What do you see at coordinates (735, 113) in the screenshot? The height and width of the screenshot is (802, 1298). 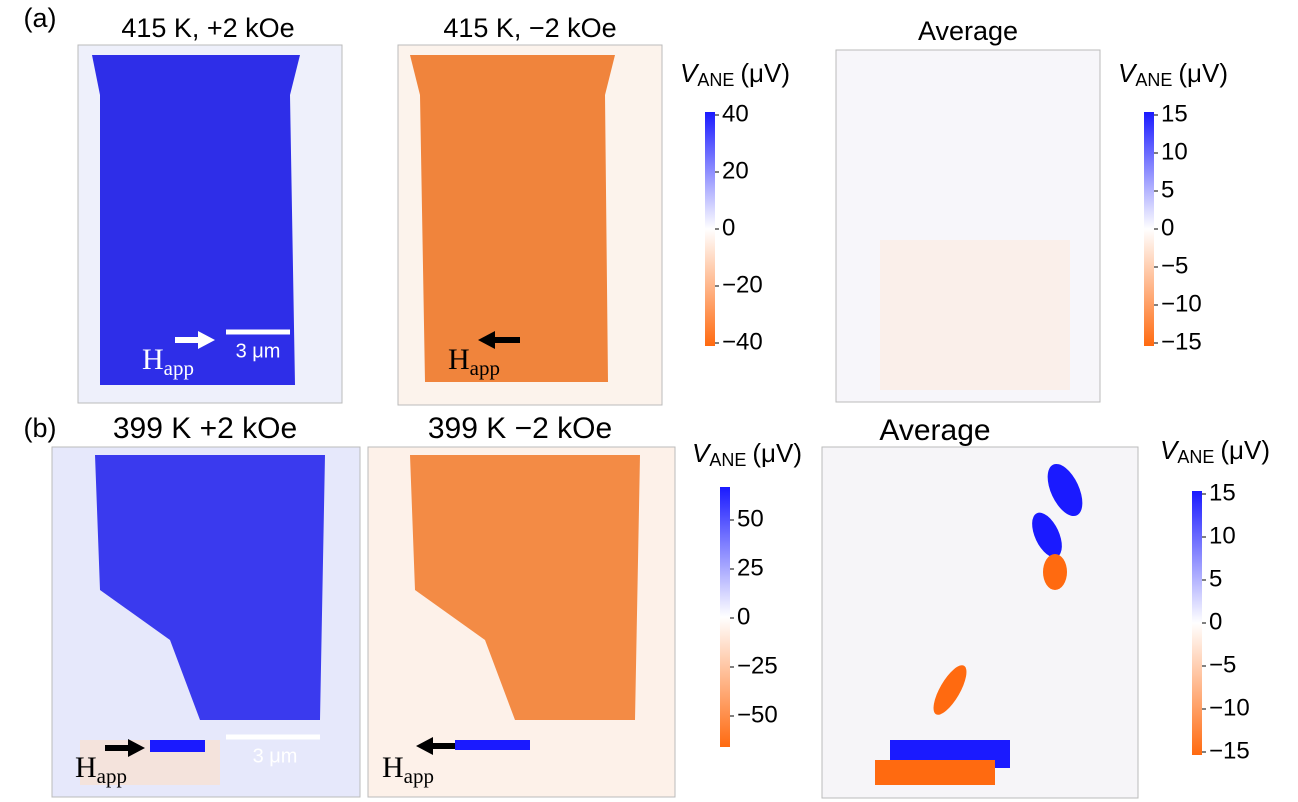 I see `colorbar-tick-label: 40` at bounding box center [735, 113].